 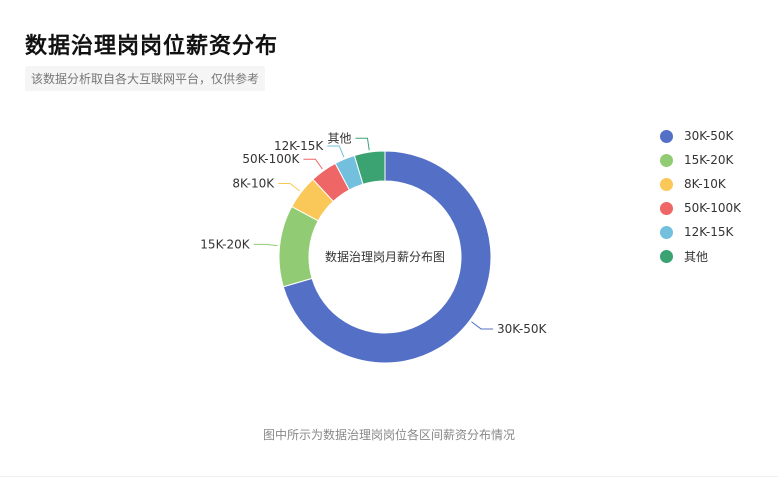 I want to click on slice-label-5: 其他, so click(x=339, y=138).